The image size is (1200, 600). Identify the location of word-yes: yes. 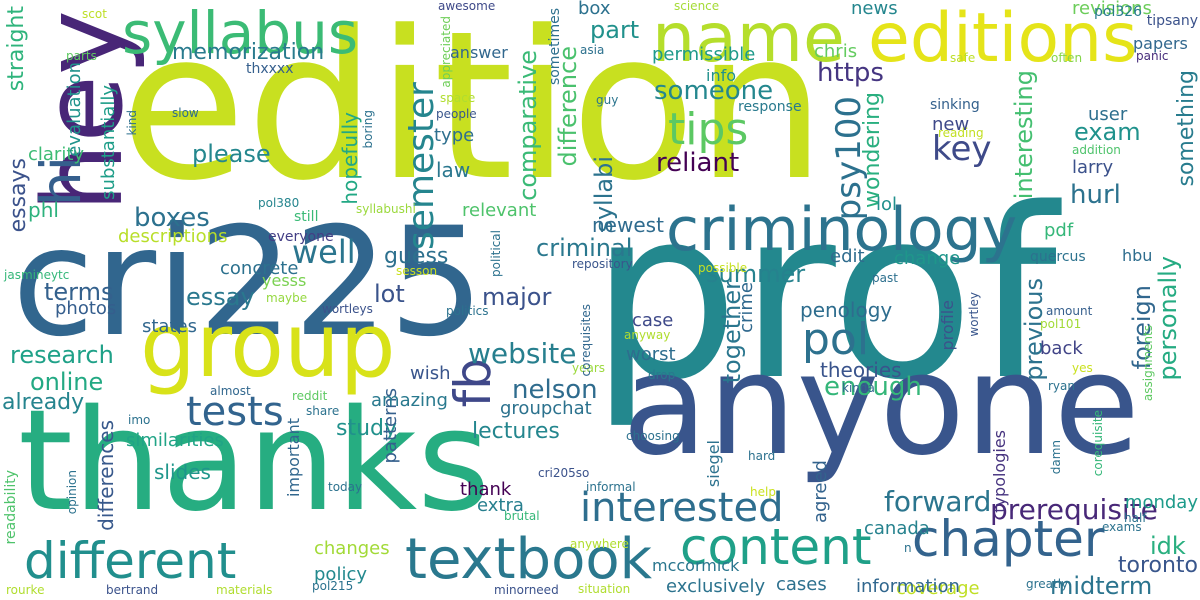
(1082, 368).